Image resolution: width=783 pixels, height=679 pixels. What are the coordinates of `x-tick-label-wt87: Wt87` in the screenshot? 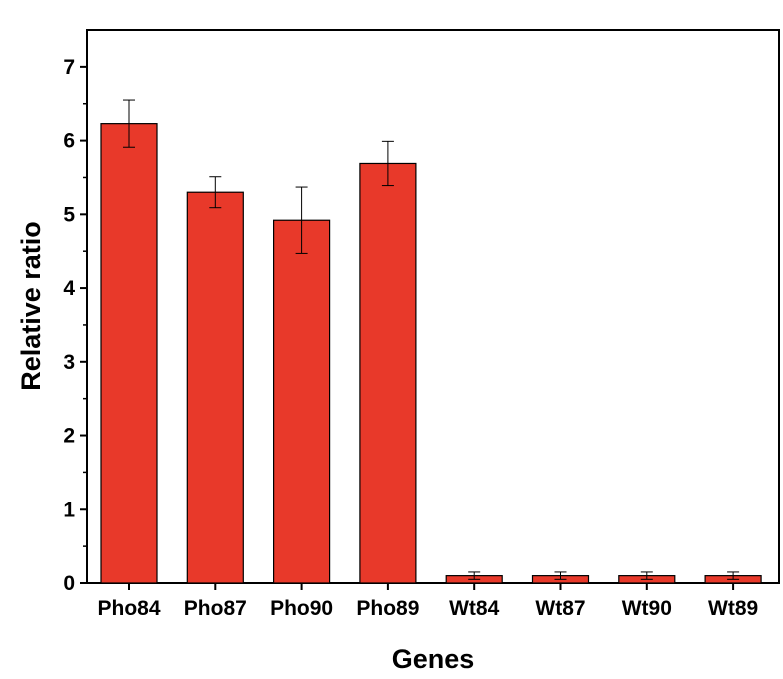 It's located at (560, 608).